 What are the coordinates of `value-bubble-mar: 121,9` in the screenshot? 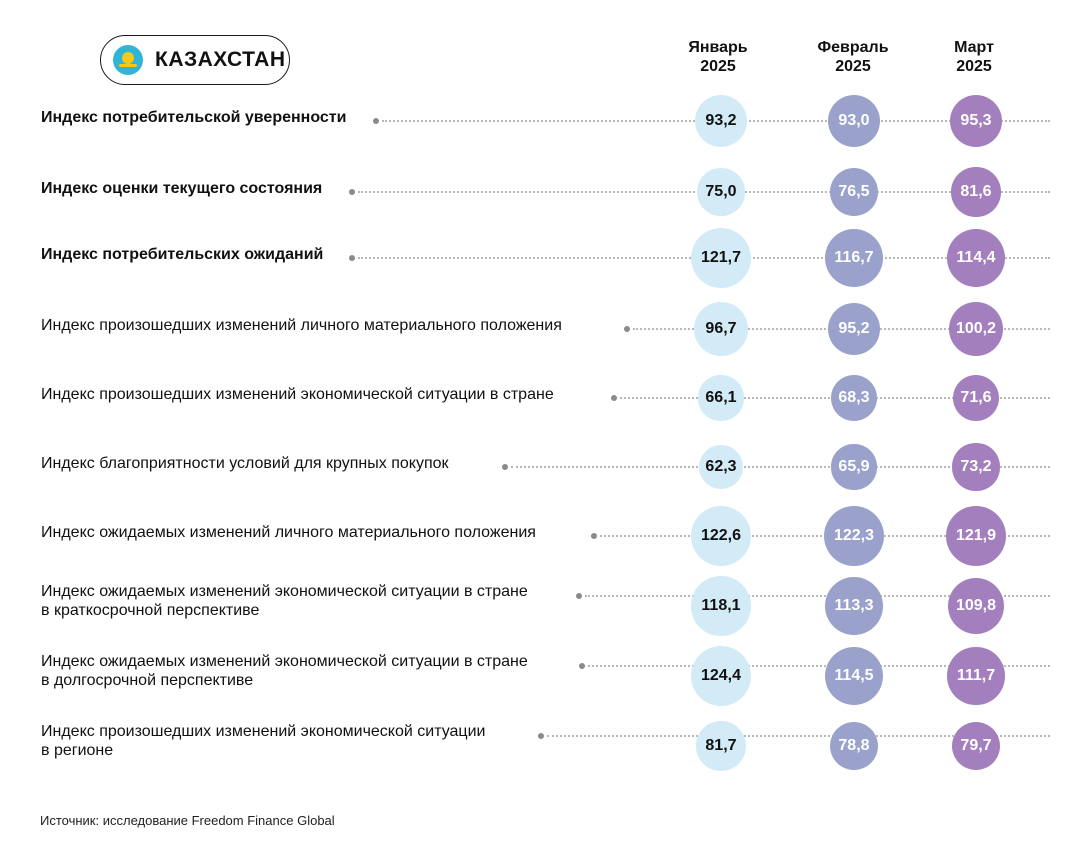 It's located at (976, 536).